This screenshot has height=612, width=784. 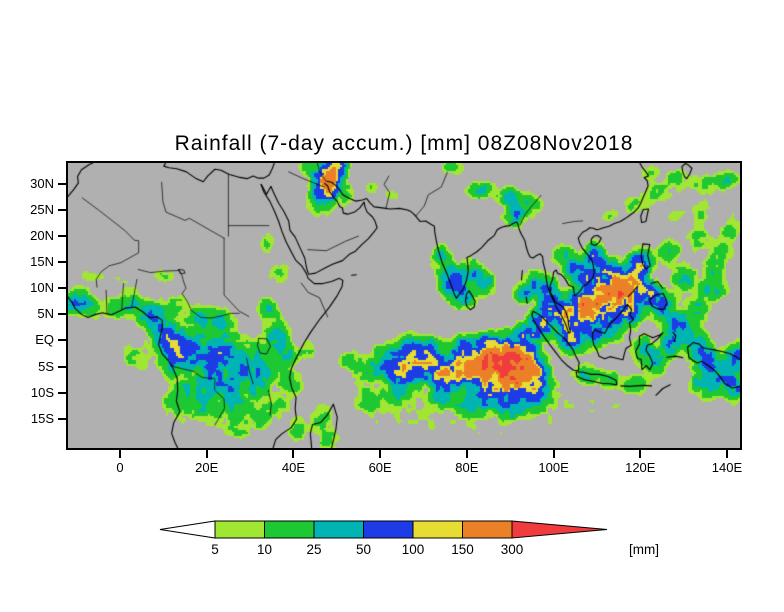 I want to click on lat-tick-label: 20N, so click(x=42, y=236).